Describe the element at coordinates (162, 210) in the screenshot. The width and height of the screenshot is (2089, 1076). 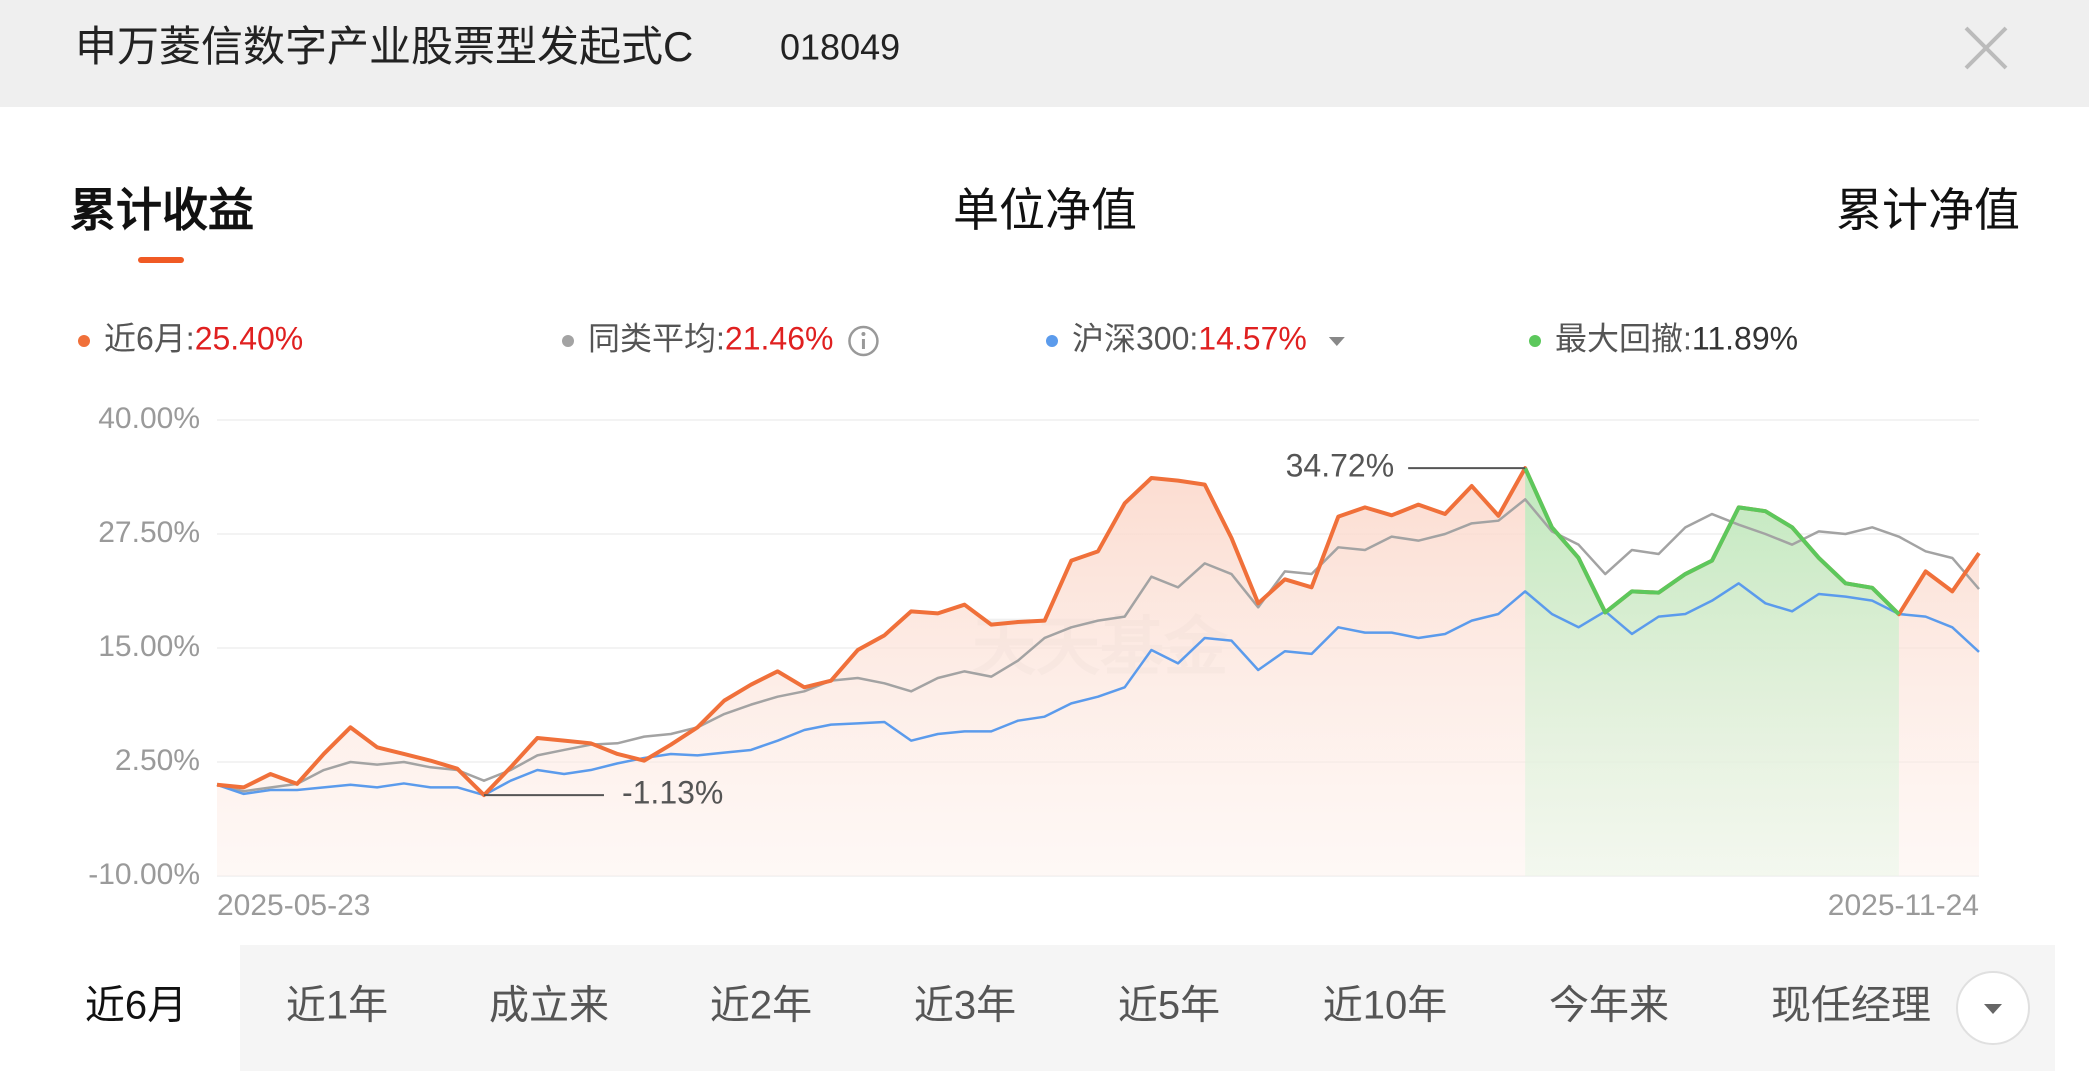
I see `tab: 累计收益` at that location.